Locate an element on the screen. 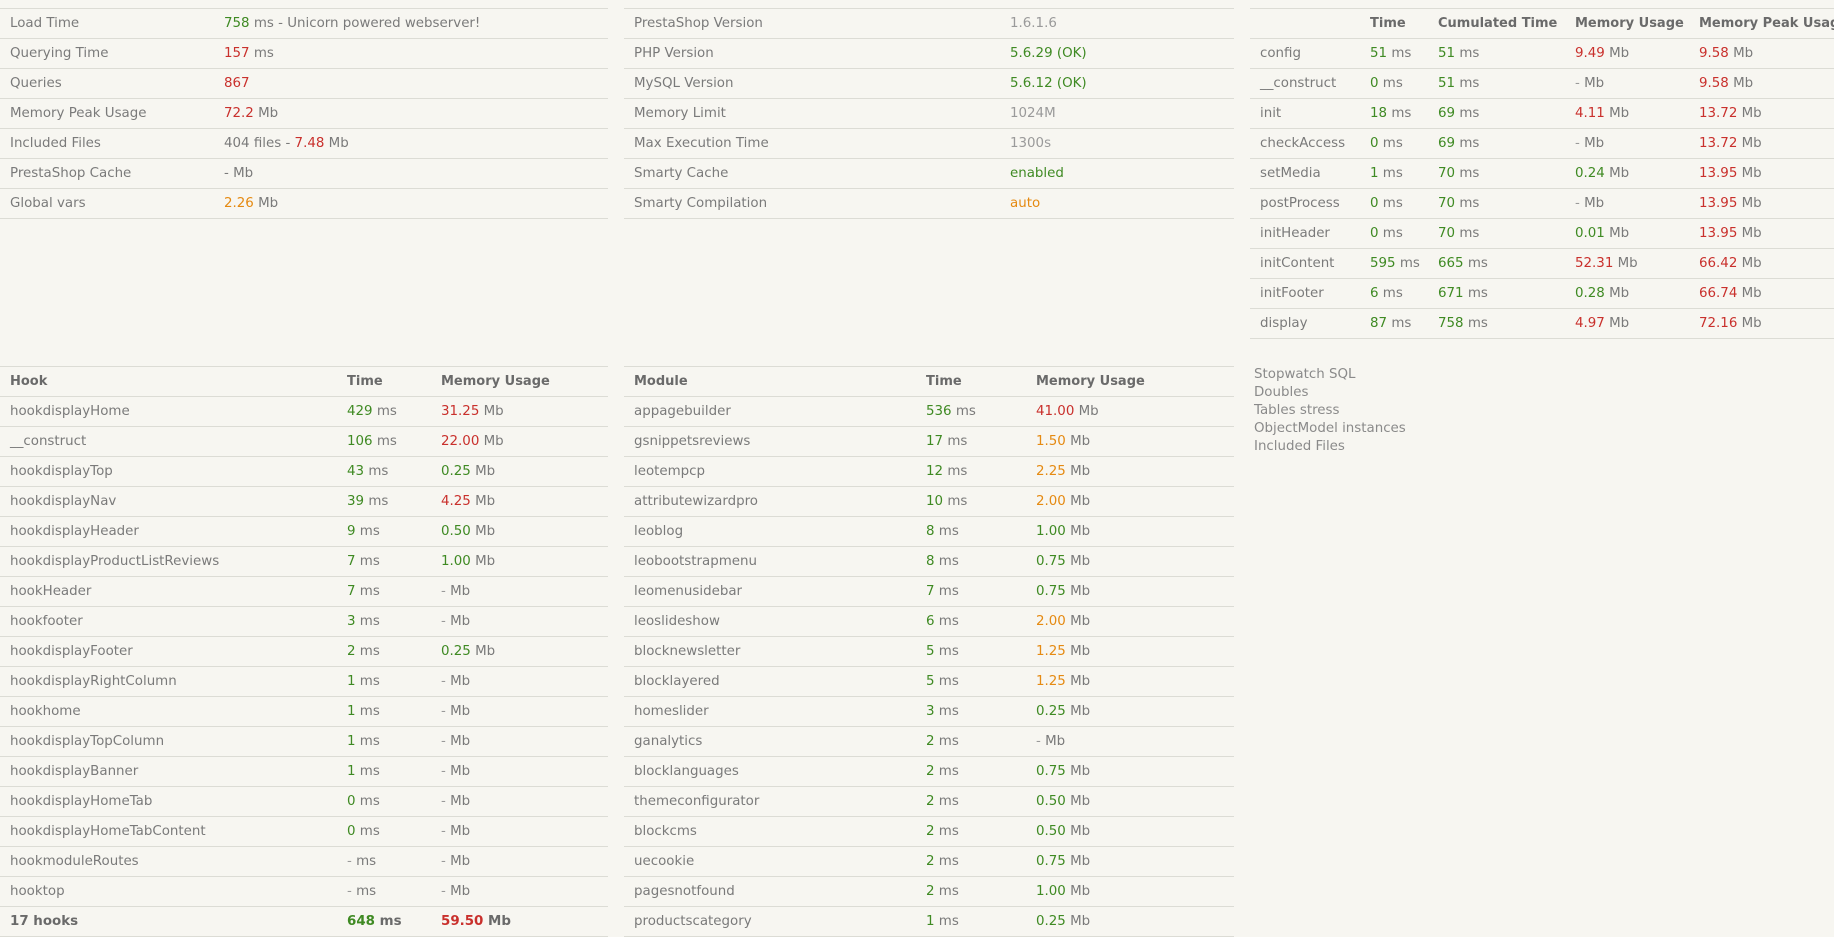  step-cumulated-time: 671 ms is located at coordinates (1496, 293).